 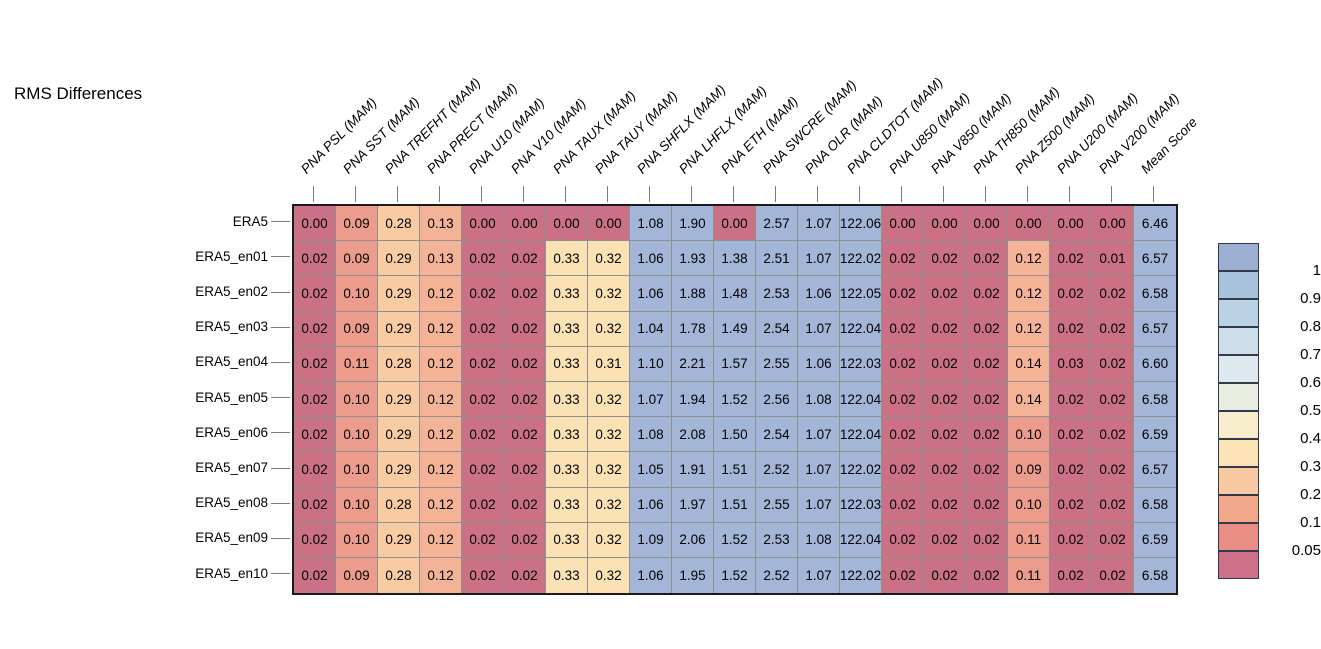 I want to click on heatmap-cell: 0.10, so click(x=1029, y=435).